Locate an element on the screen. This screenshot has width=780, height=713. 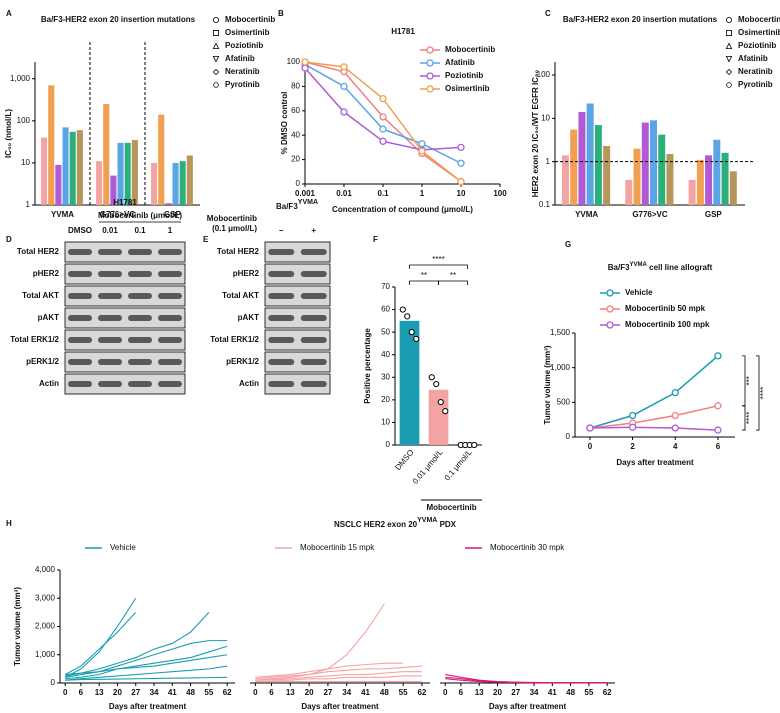
row-label: pERK1/2 is located at coordinates (242, 361).